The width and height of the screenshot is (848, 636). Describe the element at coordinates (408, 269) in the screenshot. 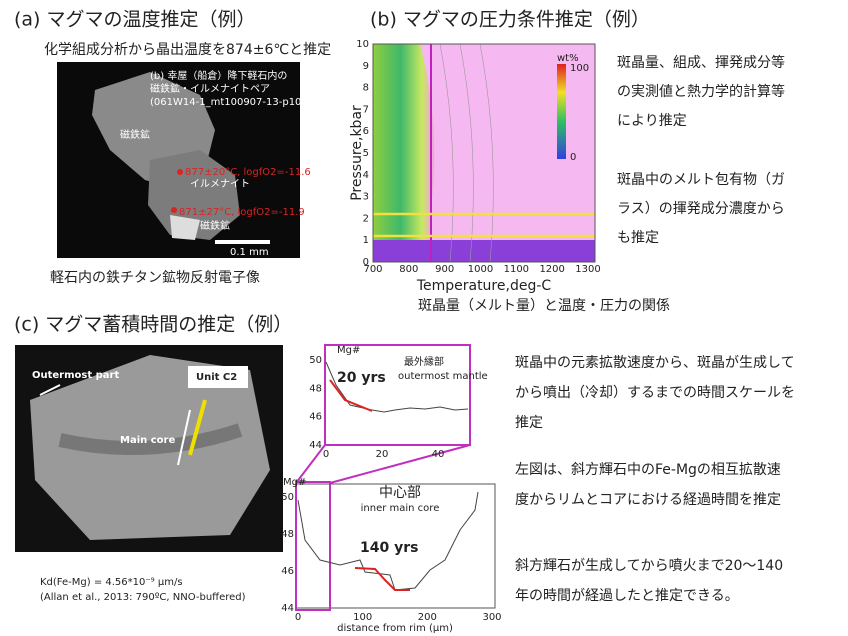

I see `x-tick-label: 800` at that location.